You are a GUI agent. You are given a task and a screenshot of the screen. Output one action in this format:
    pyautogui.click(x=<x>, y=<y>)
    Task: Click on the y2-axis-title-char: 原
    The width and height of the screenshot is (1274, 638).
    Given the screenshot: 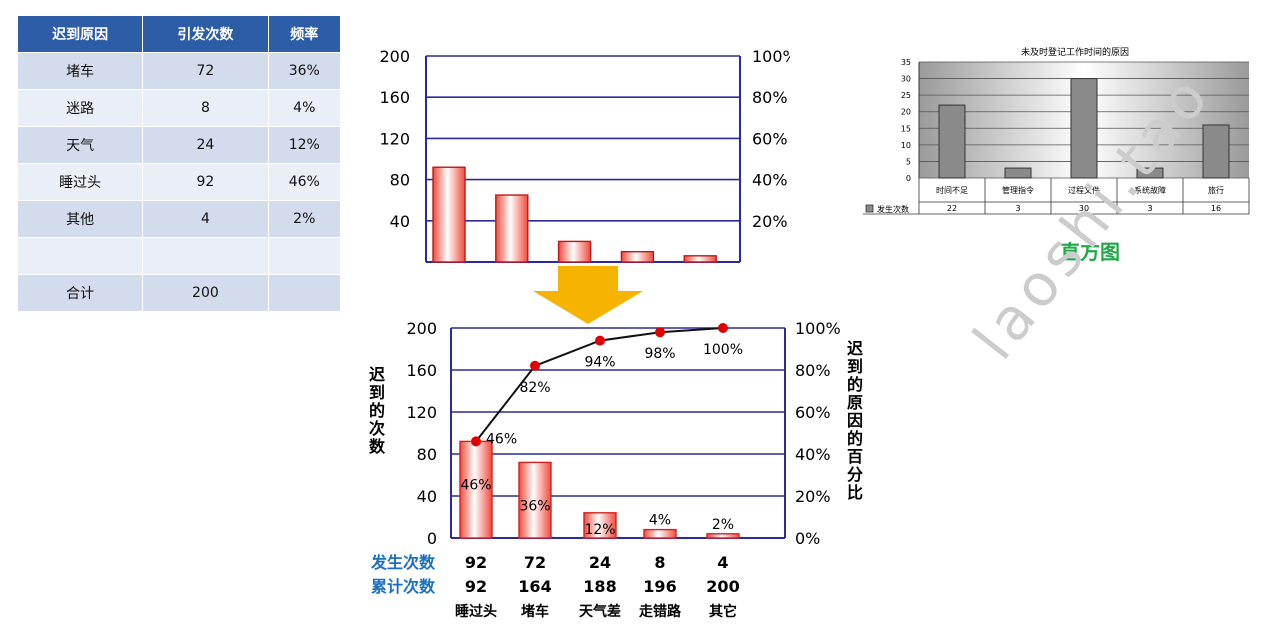 What is the action you would take?
    pyautogui.click(x=855, y=402)
    